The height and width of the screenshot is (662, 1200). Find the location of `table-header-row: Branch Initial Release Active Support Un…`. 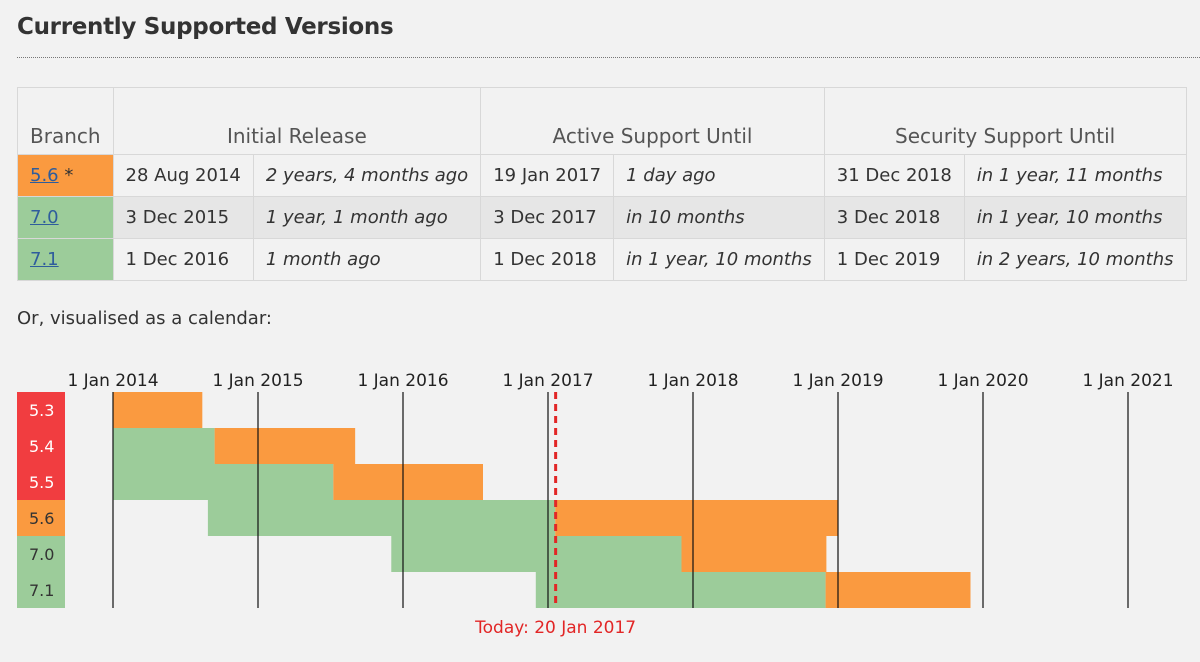

table-header-row: Branch Initial Release Active Support Un… is located at coordinates (602, 121).